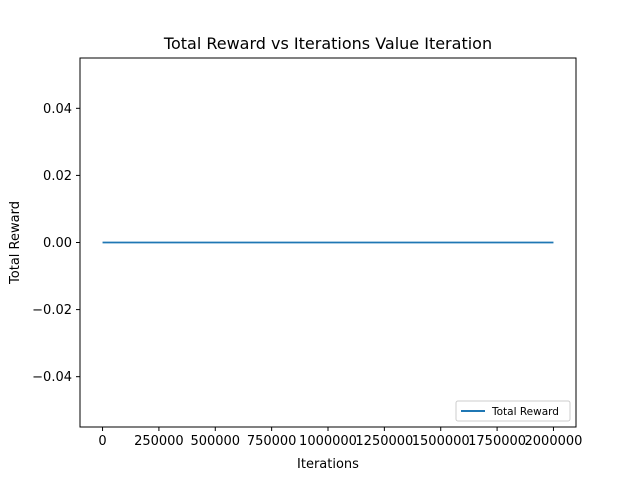 The width and height of the screenshot is (640, 480). I want to click on legend-label: Total Reward, so click(525, 412).